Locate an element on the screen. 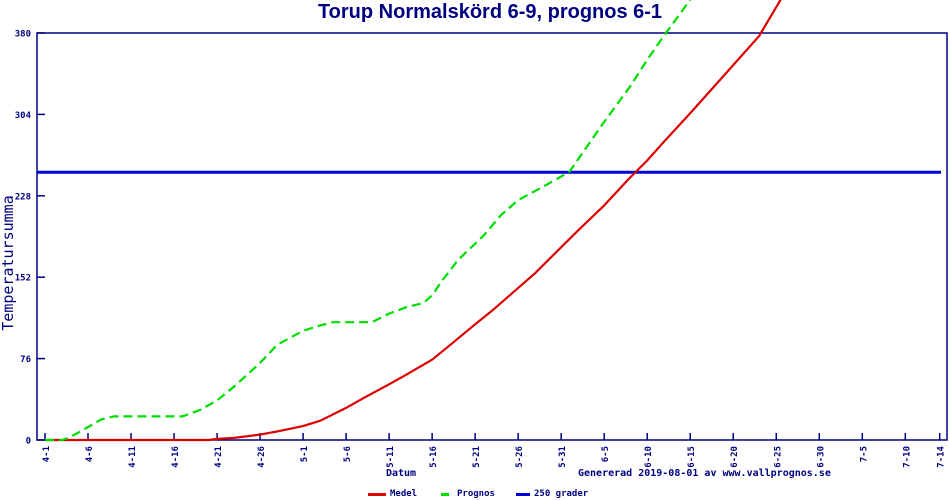  legend-label-prognos: Prognos is located at coordinates (476, 494).